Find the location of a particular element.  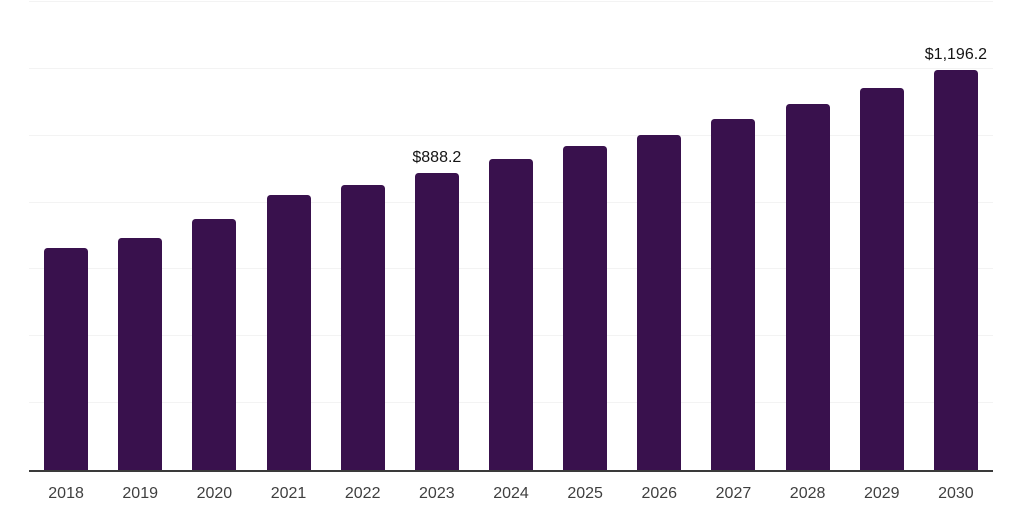

x-axis-label-2029: 2029 is located at coordinates (881, 493).